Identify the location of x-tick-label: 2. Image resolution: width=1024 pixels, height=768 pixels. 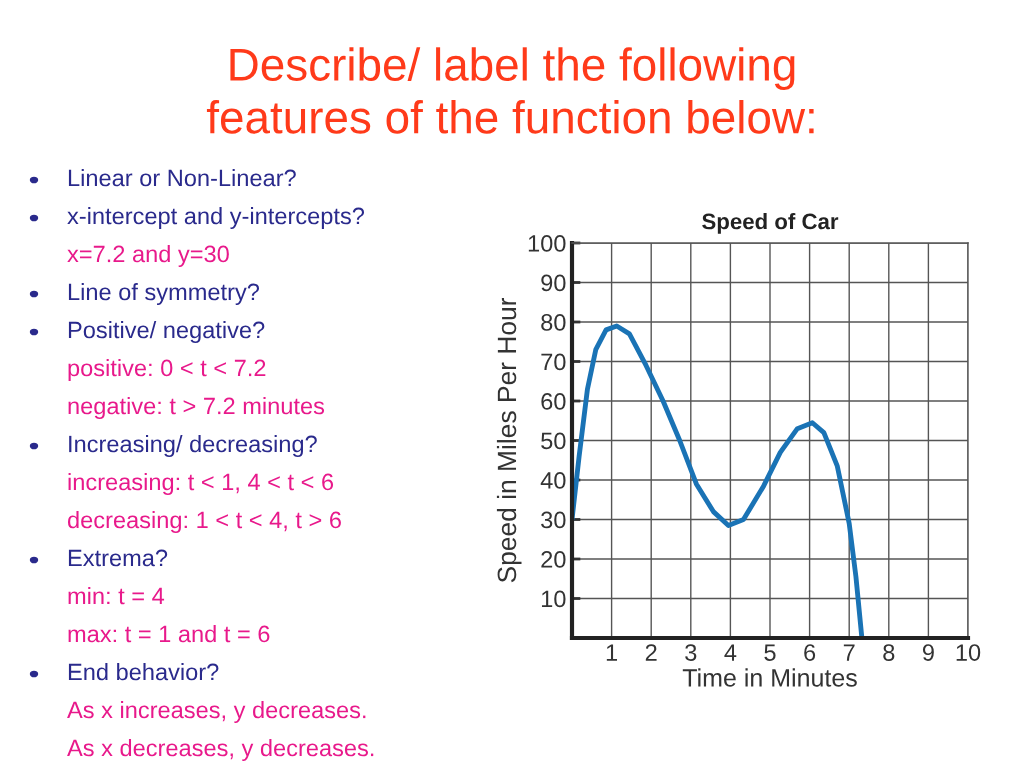
(651, 652).